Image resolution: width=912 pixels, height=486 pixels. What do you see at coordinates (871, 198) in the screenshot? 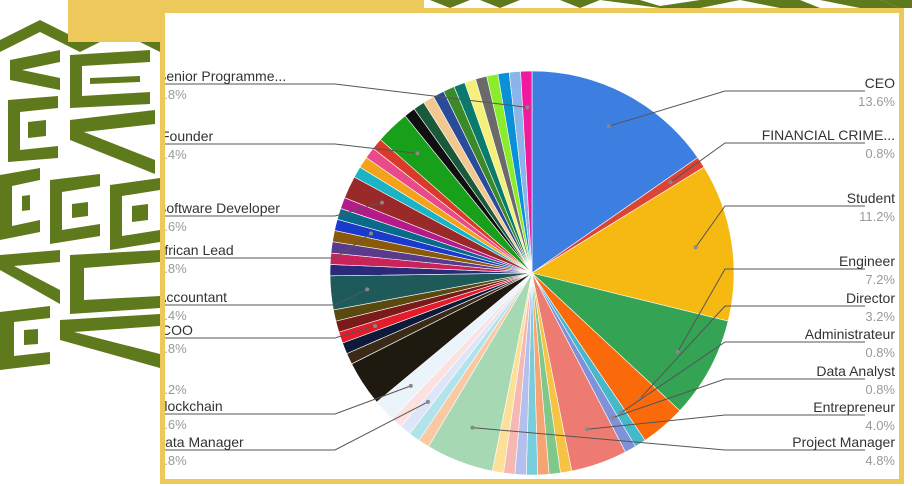
I see `label-student: Student` at bounding box center [871, 198].